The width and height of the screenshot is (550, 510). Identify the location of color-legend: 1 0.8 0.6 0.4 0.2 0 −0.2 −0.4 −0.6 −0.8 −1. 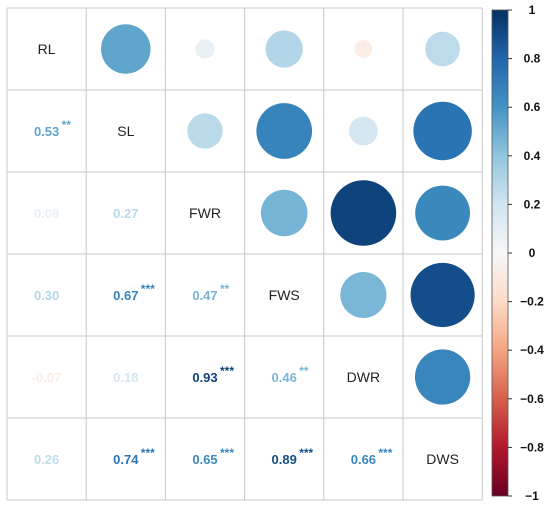
(517, 253).